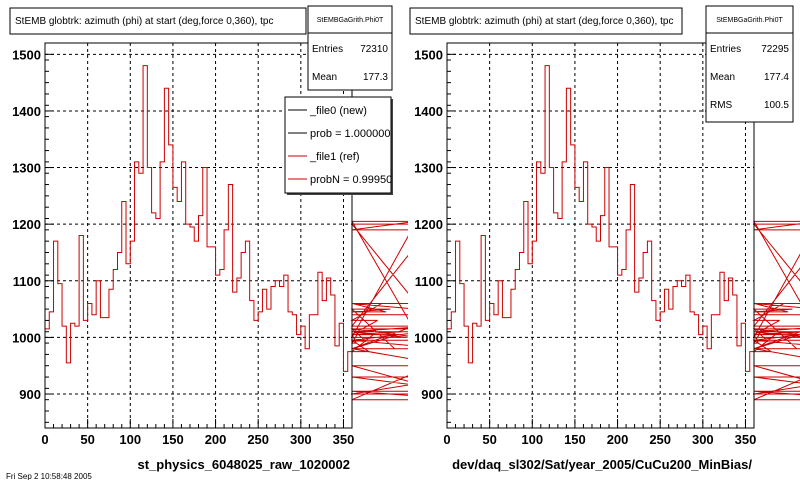 This screenshot has height=485, width=800. What do you see at coordinates (49, 476) in the screenshot?
I see `footer-timestamp: Fri Sep 2 10:58:48 2005` at bounding box center [49, 476].